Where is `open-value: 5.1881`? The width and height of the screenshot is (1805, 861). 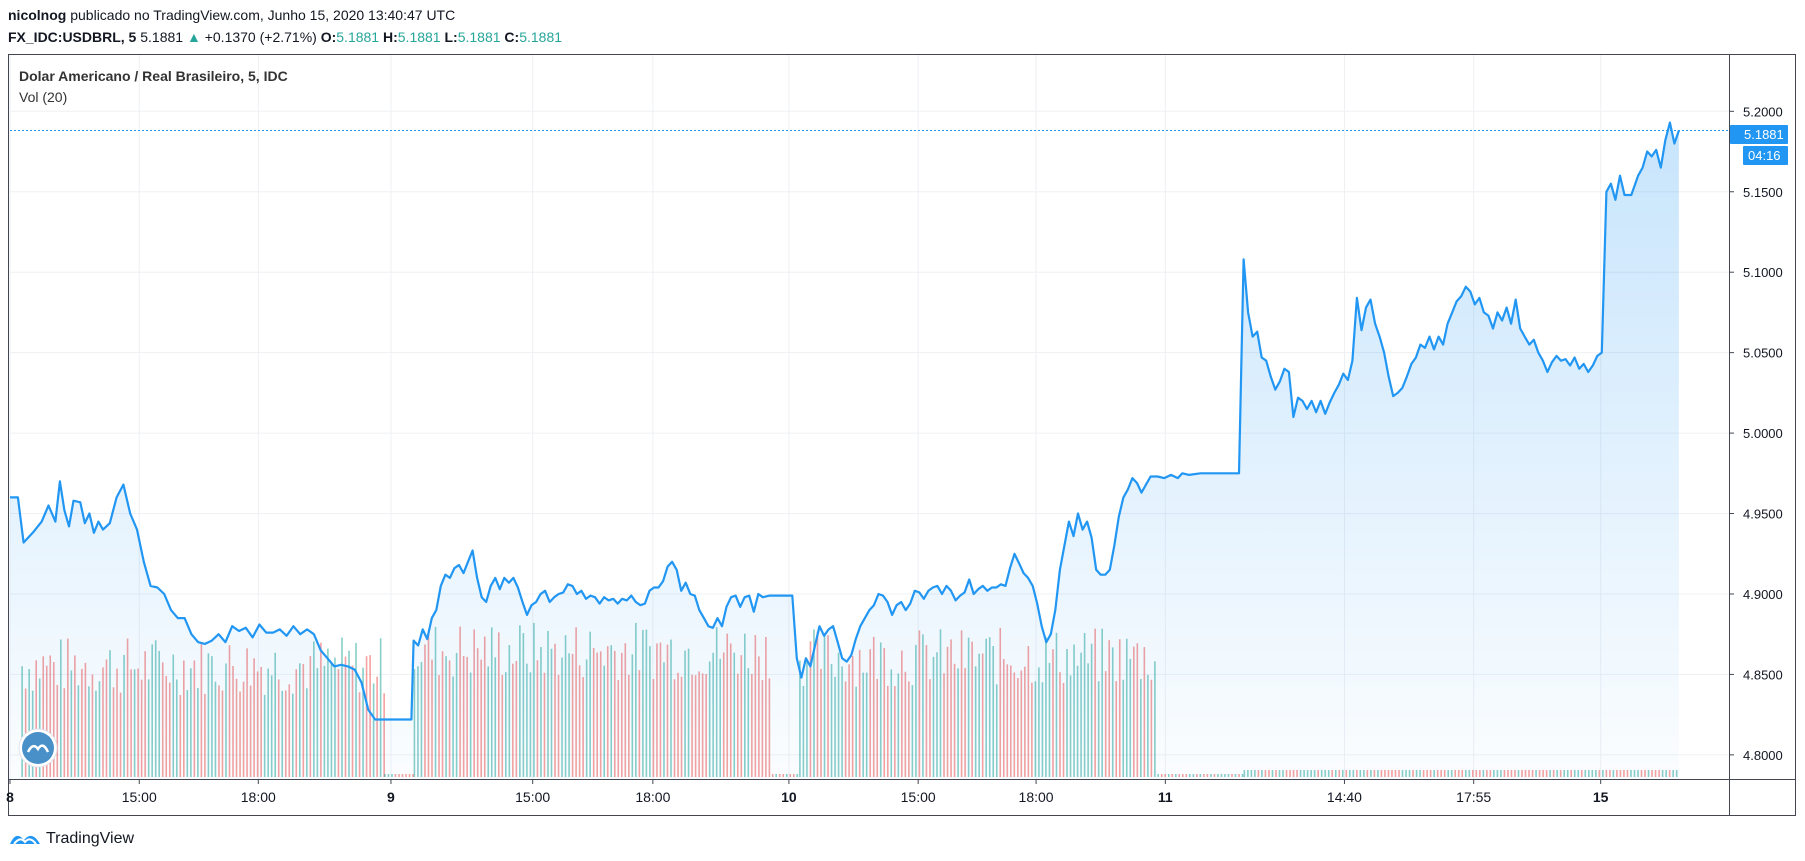 open-value: 5.1881 is located at coordinates (358, 37).